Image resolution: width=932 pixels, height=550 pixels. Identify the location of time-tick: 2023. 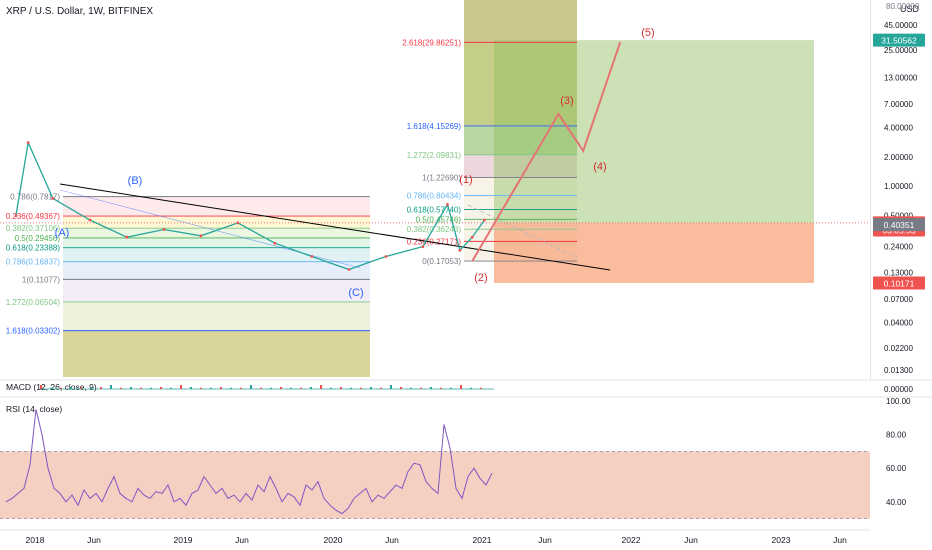
(781, 540).